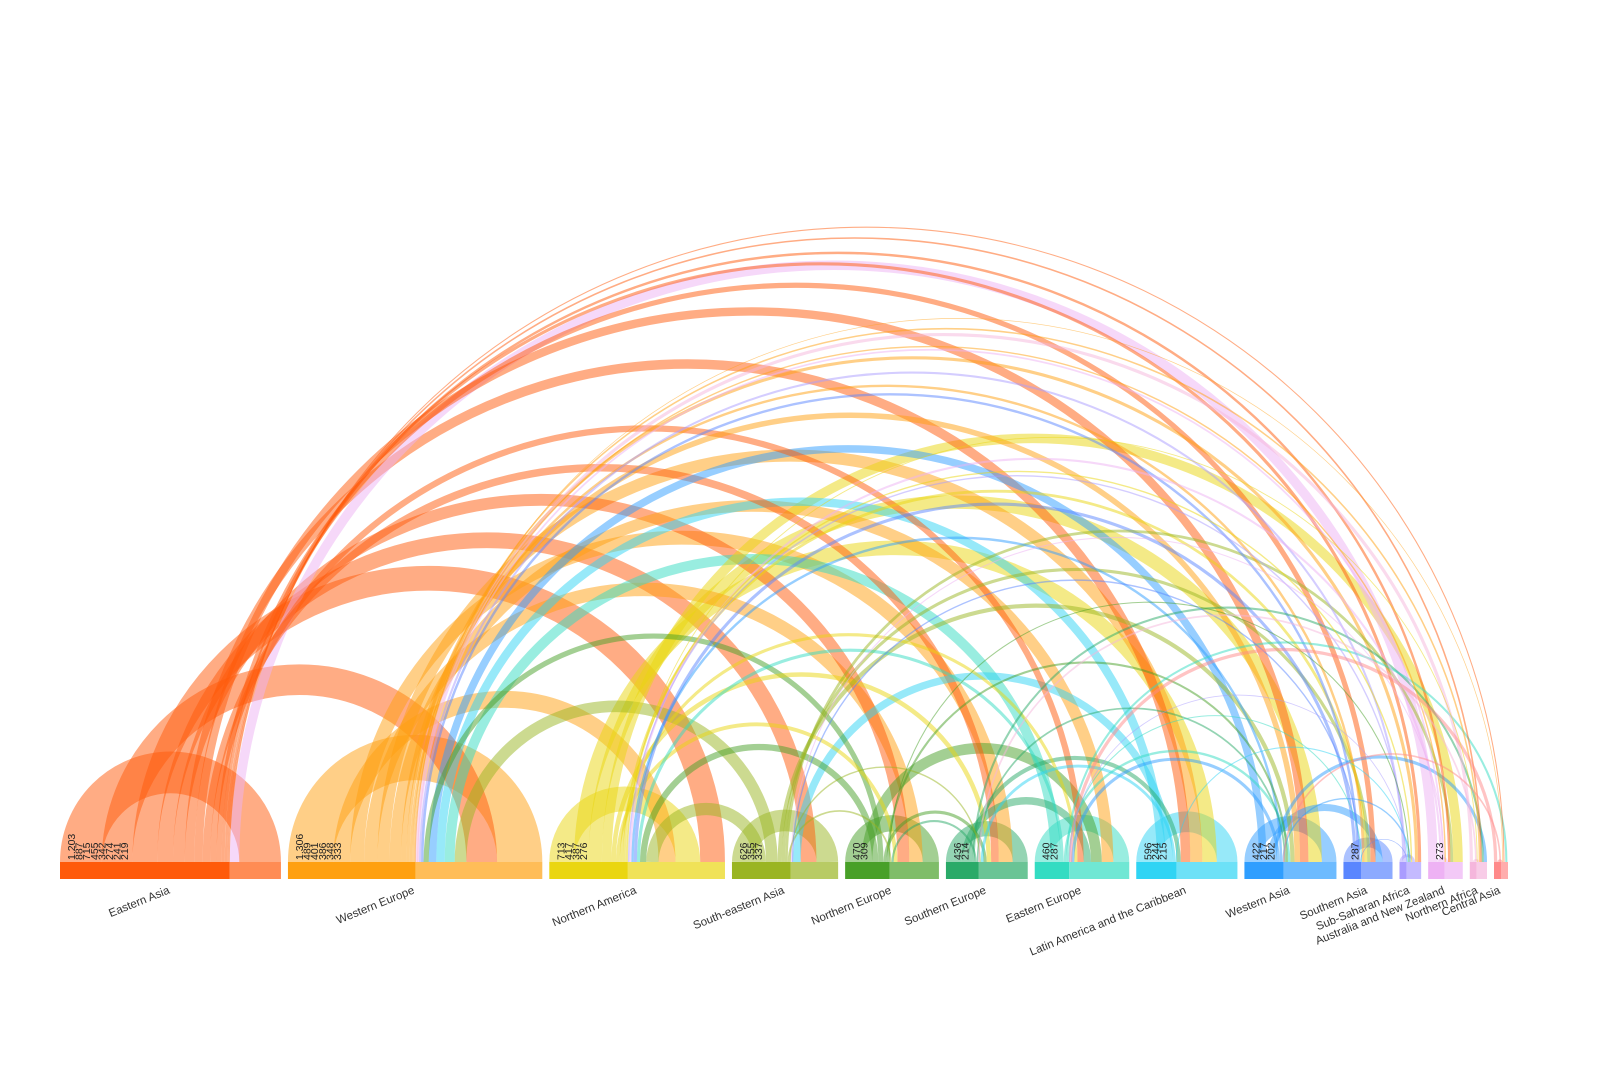 The image size is (1600, 1071). I want to click on arc-sub-saharan-africa-to-eastern-europe, so click(1238, 778).